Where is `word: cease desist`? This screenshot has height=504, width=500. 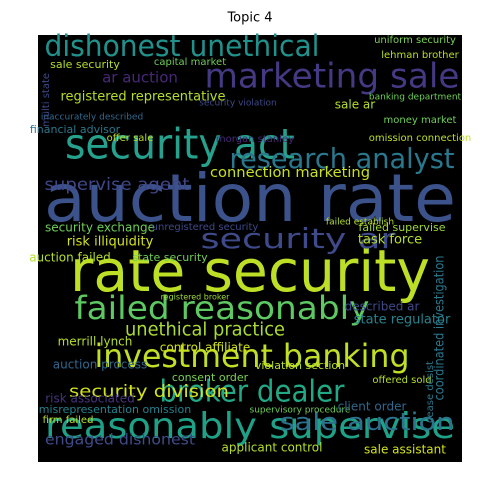 word: cease desist is located at coordinates (430, 392).